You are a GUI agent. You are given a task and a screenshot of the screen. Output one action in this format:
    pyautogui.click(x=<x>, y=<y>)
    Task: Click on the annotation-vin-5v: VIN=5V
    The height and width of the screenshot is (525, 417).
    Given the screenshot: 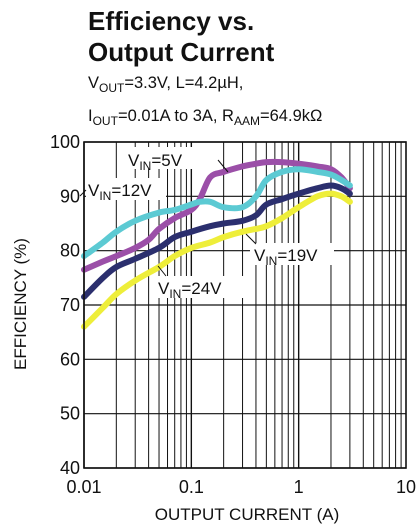 What is the action you would take?
    pyautogui.click(x=176, y=160)
    